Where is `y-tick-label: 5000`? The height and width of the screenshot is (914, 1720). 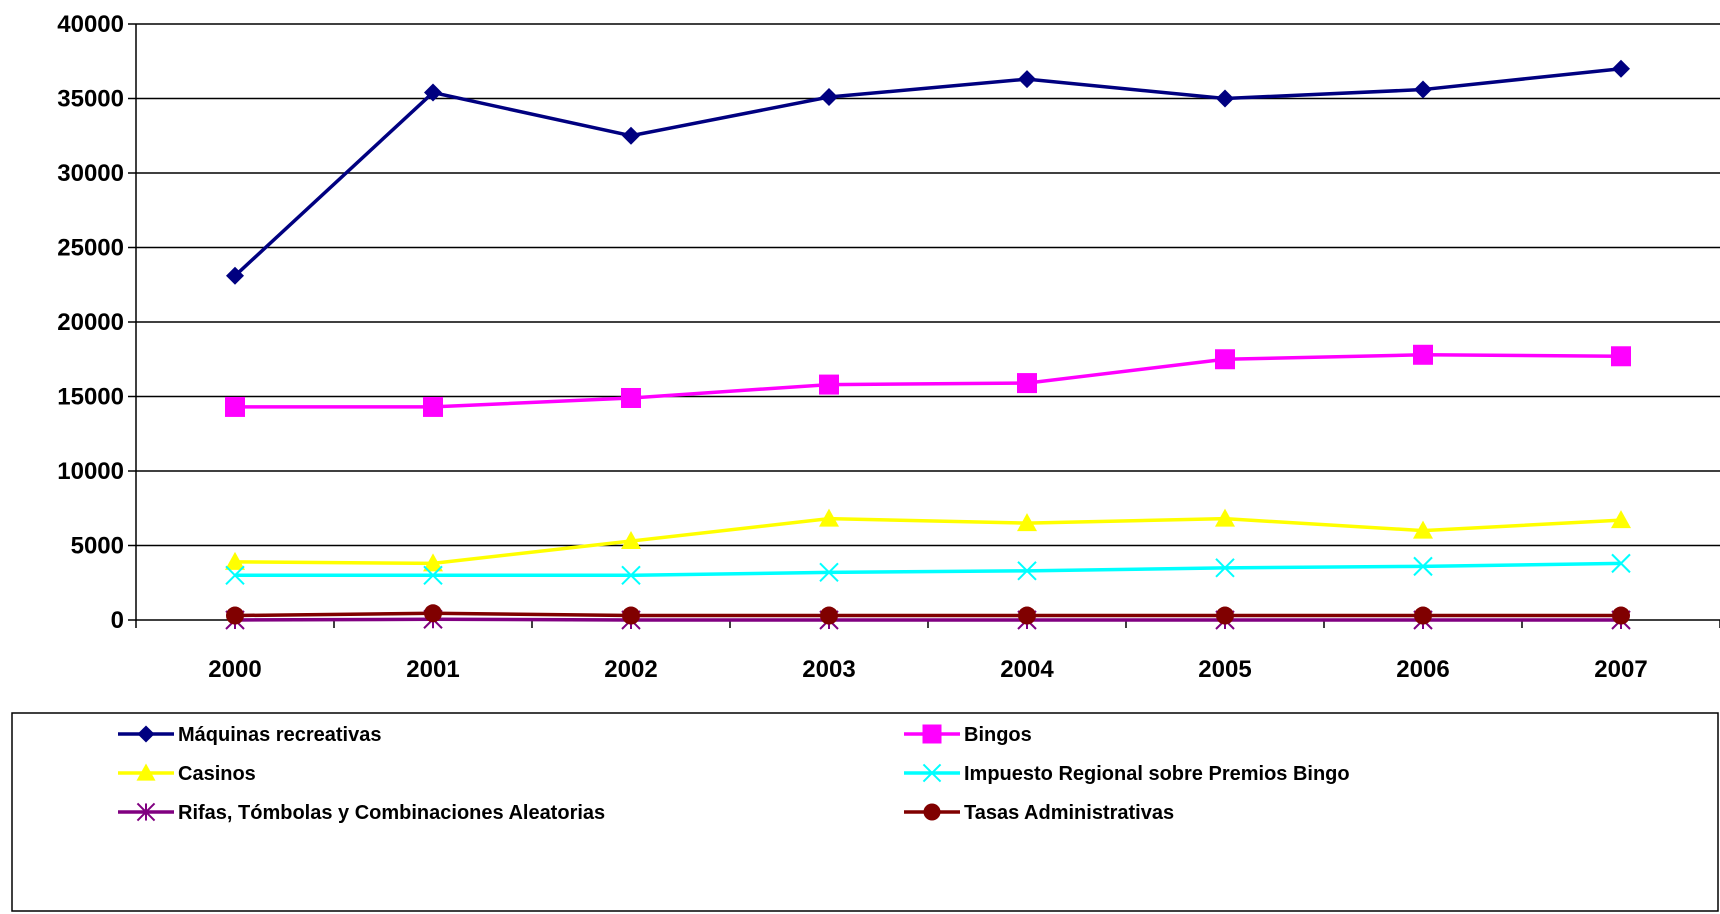 y-tick-label: 5000 is located at coordinates (97, 546).